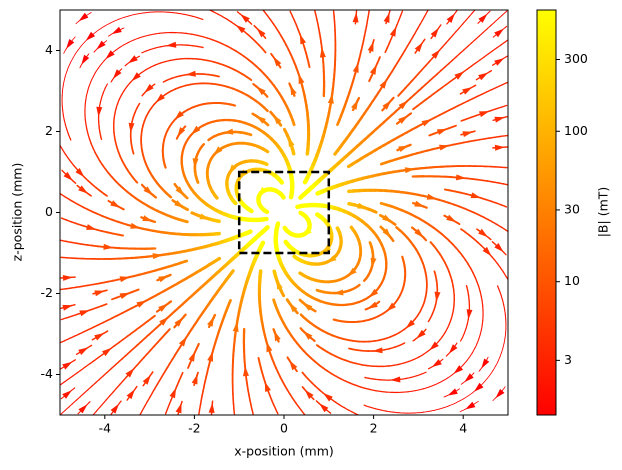  I want to click on colorbar-tick-label: 10, so click(572, 280).